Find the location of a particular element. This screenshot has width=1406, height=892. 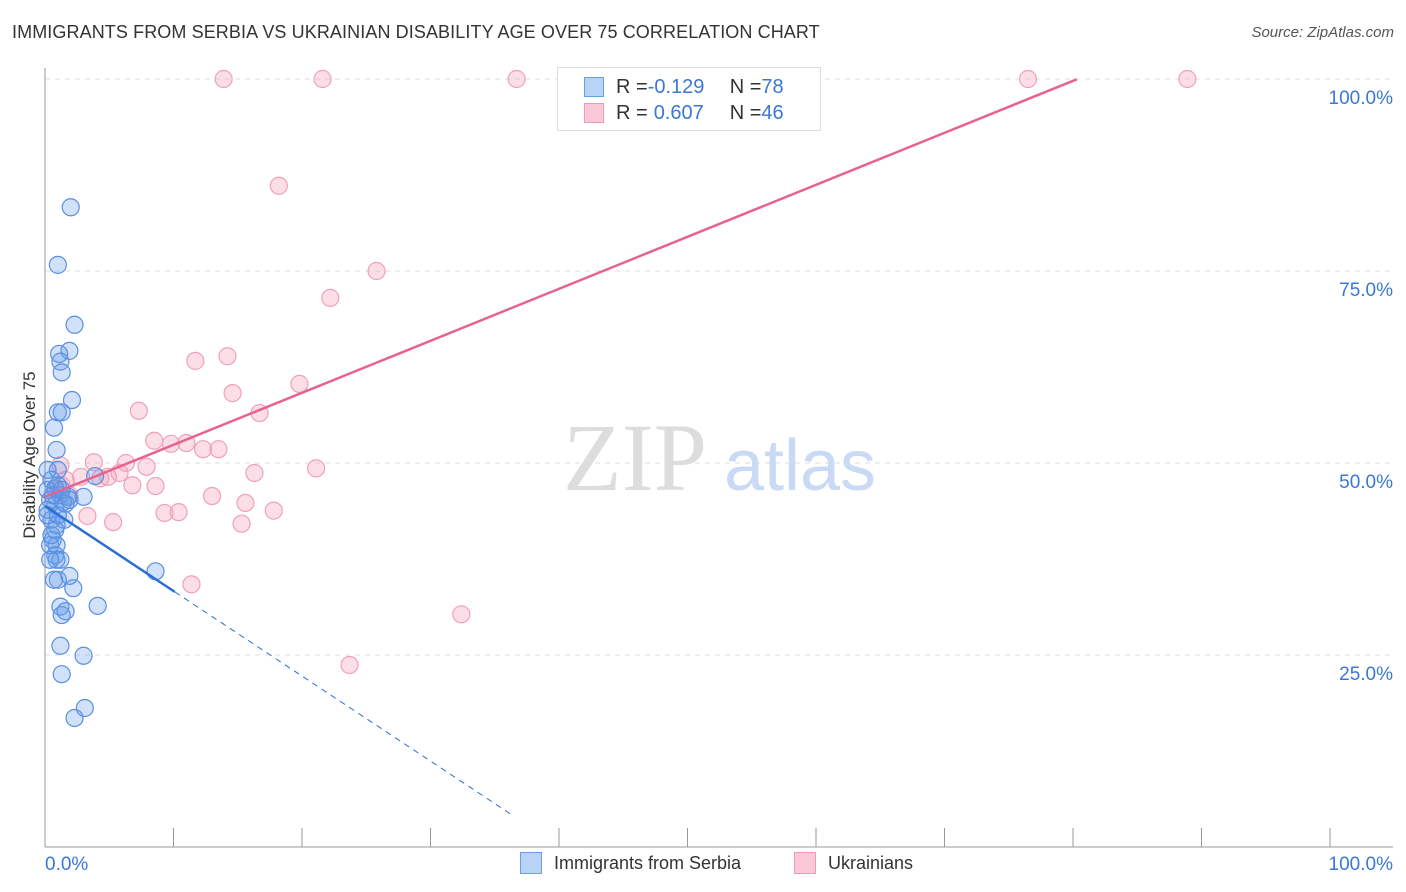

legend-label: Ukrainians is located at coordinates (871, 862).